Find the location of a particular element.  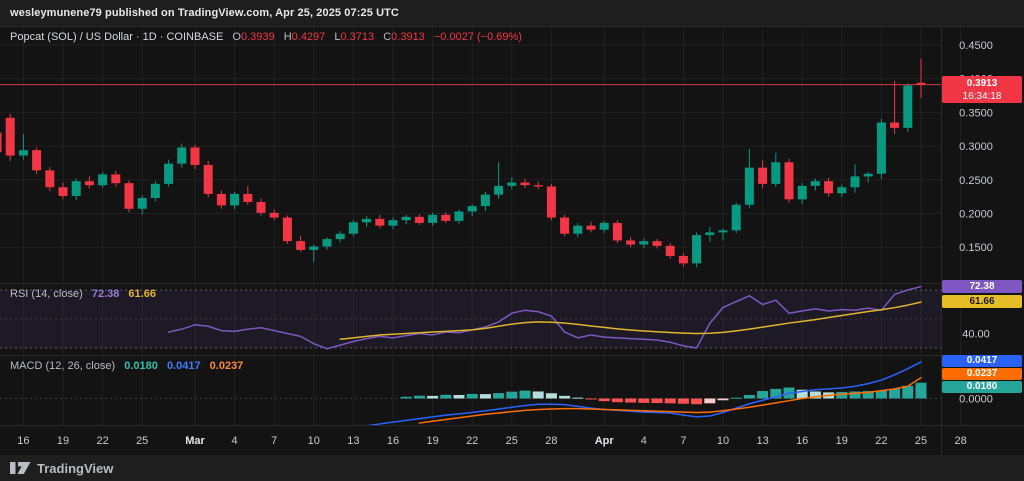

time-axis-label: 10 is located at coordinates (723, 441).